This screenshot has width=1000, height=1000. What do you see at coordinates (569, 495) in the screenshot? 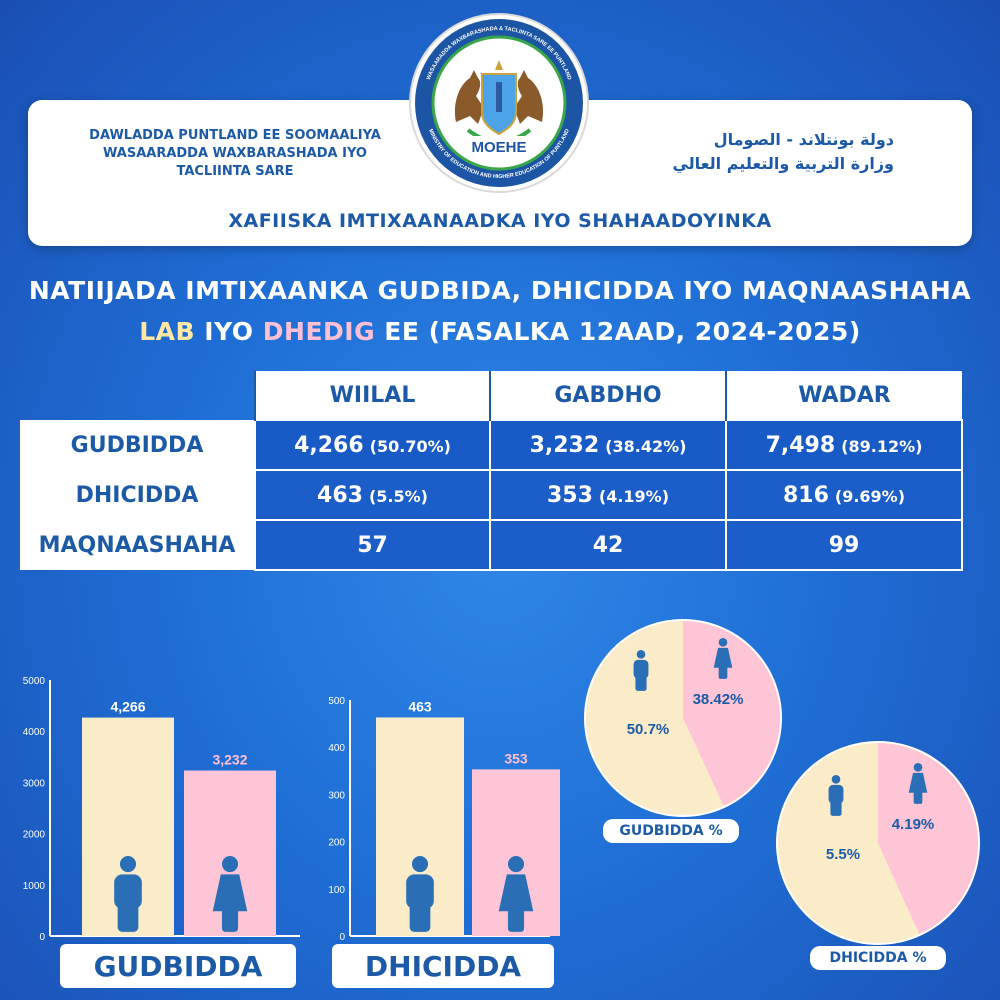
I see `cell-value: 353` at bounding box center [569, 495].